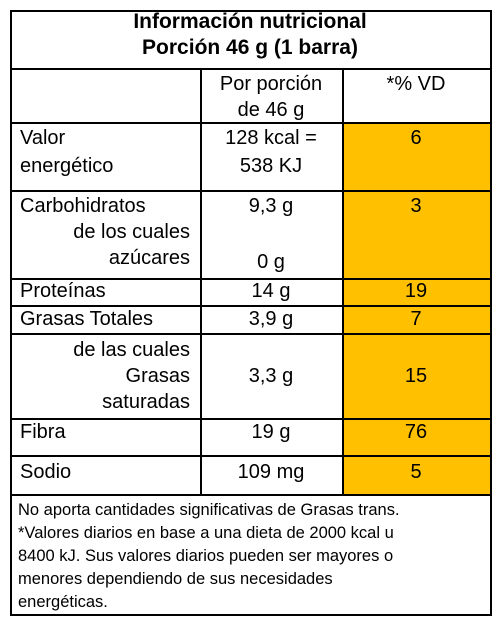  What do you see at coordinates (43, 432) in the screenshot?
I see `row-label: Fibra` at bounding box center [43, 432].